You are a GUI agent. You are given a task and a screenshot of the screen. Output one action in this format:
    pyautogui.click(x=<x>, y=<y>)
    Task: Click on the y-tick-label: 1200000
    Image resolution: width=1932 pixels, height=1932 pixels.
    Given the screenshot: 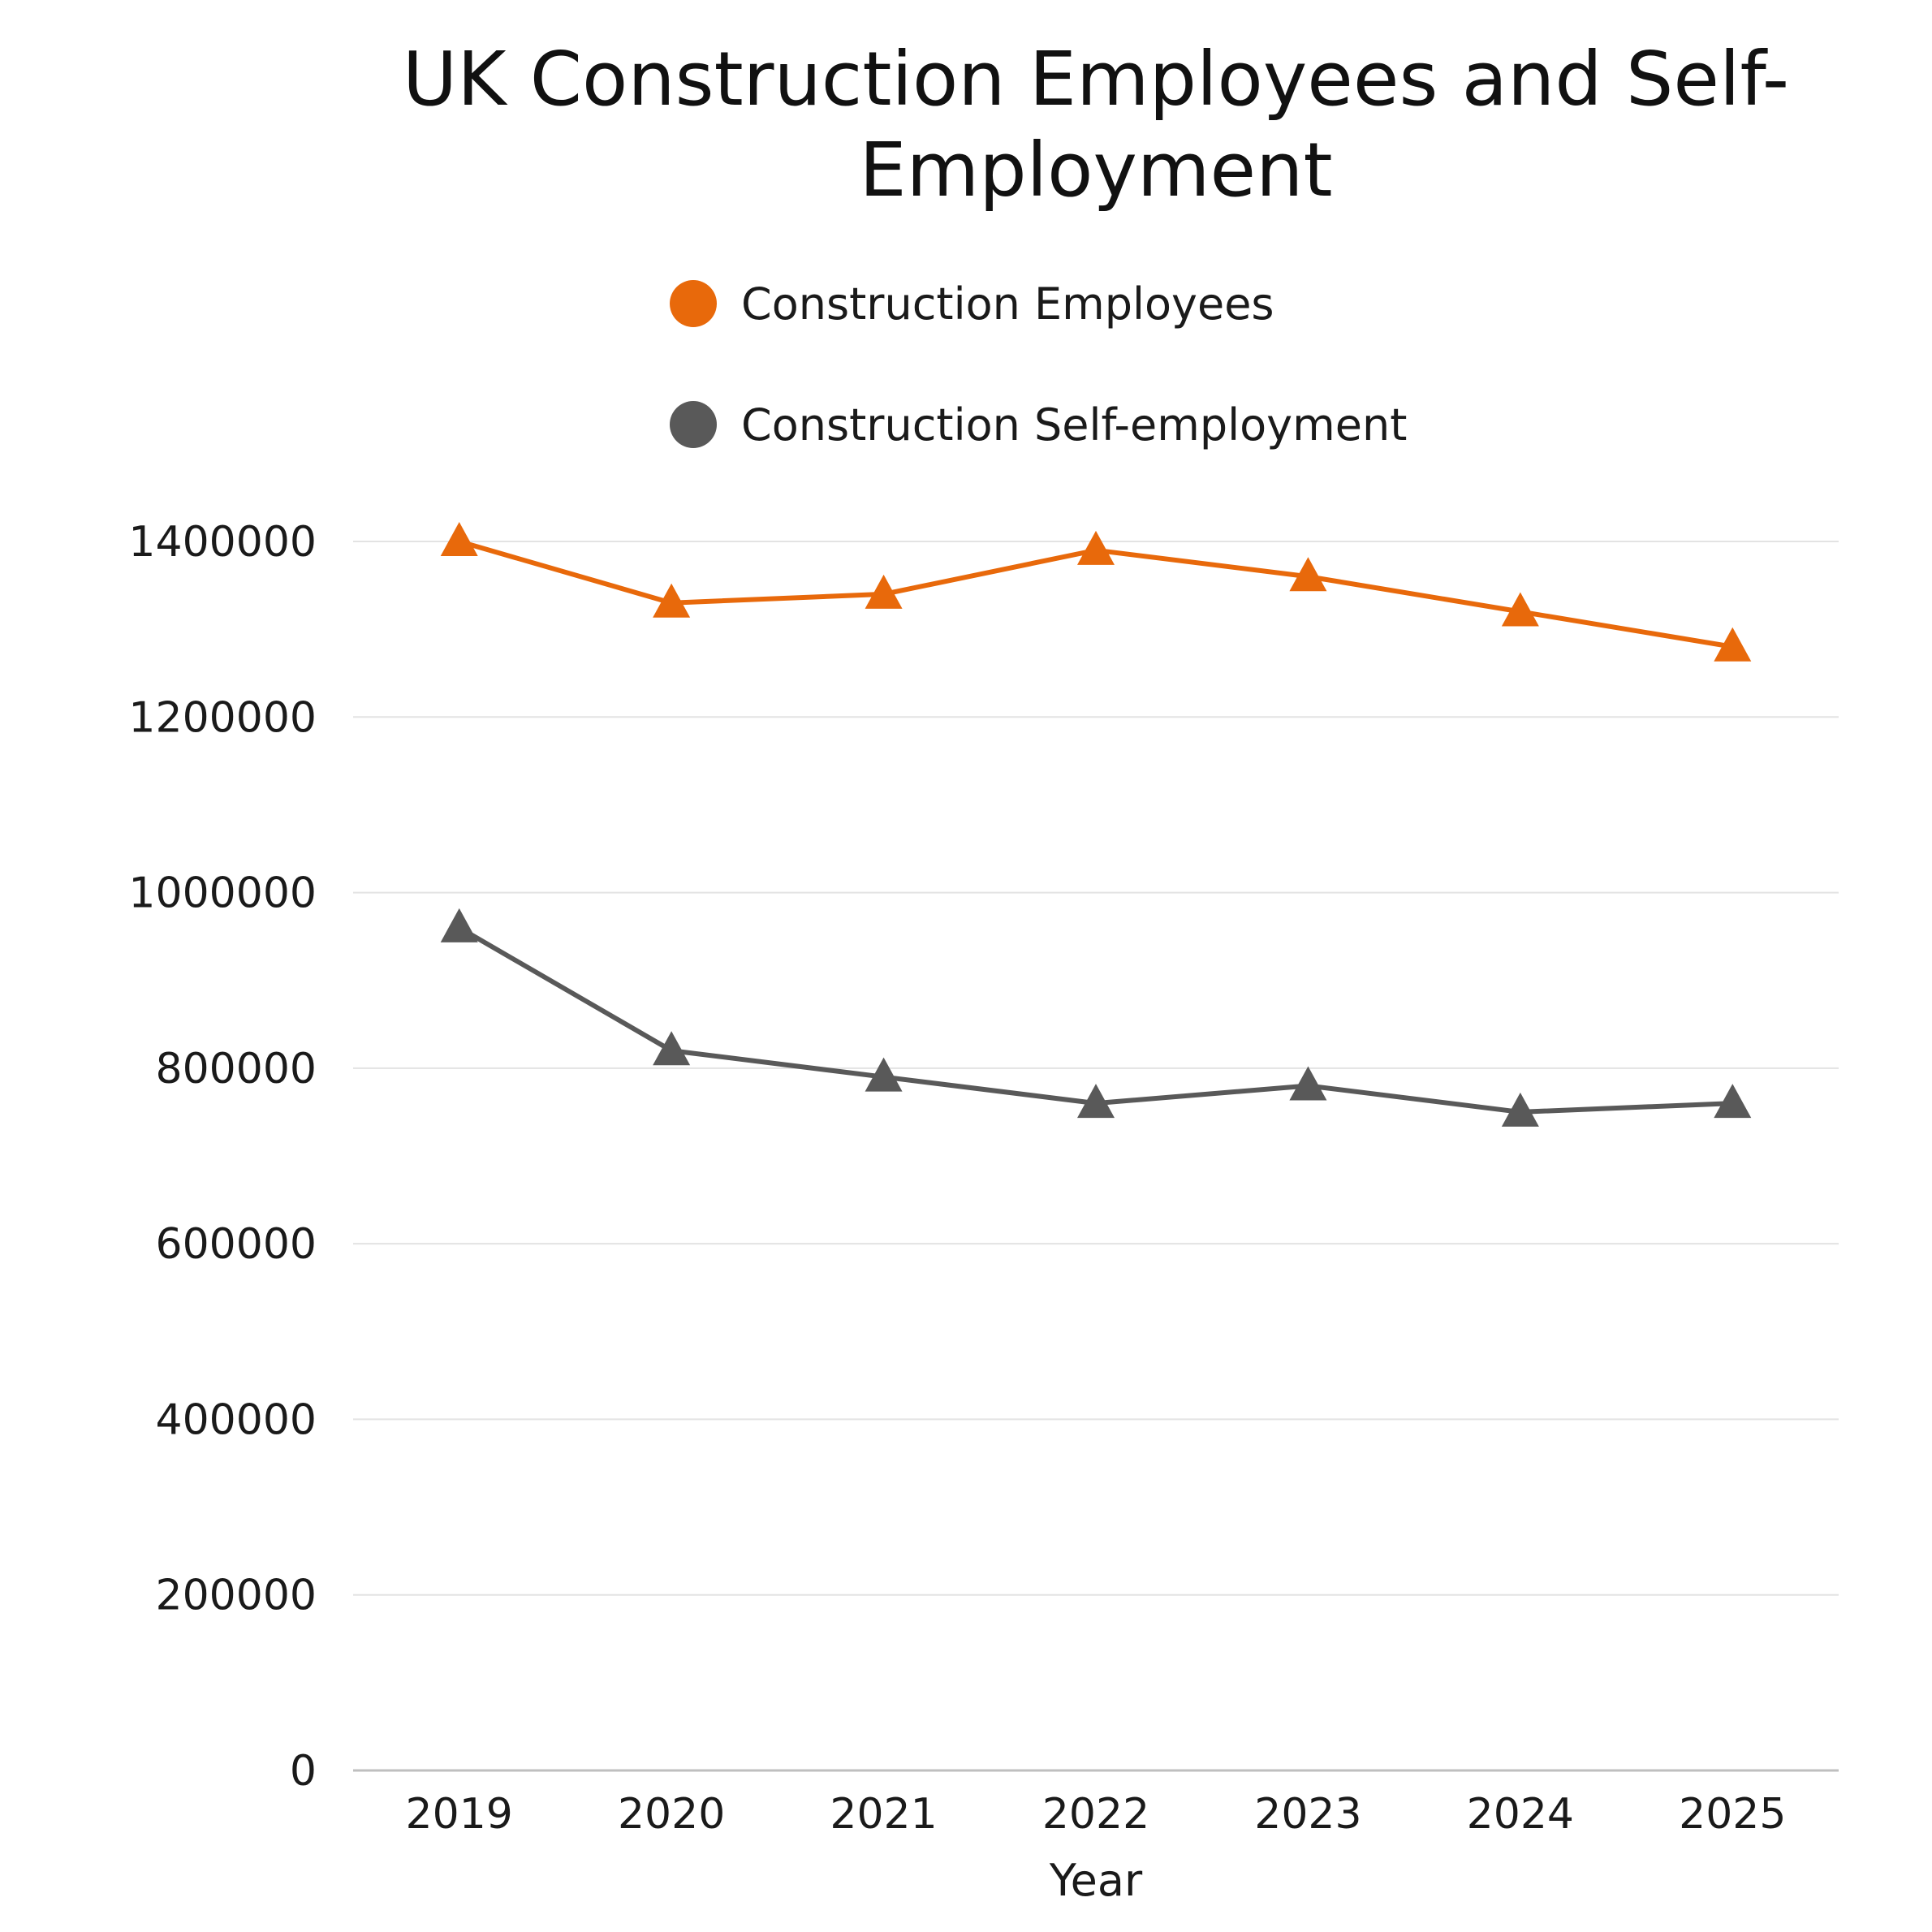 What is the action you would take?
    pyautogui.click(x=222, y=717)
    